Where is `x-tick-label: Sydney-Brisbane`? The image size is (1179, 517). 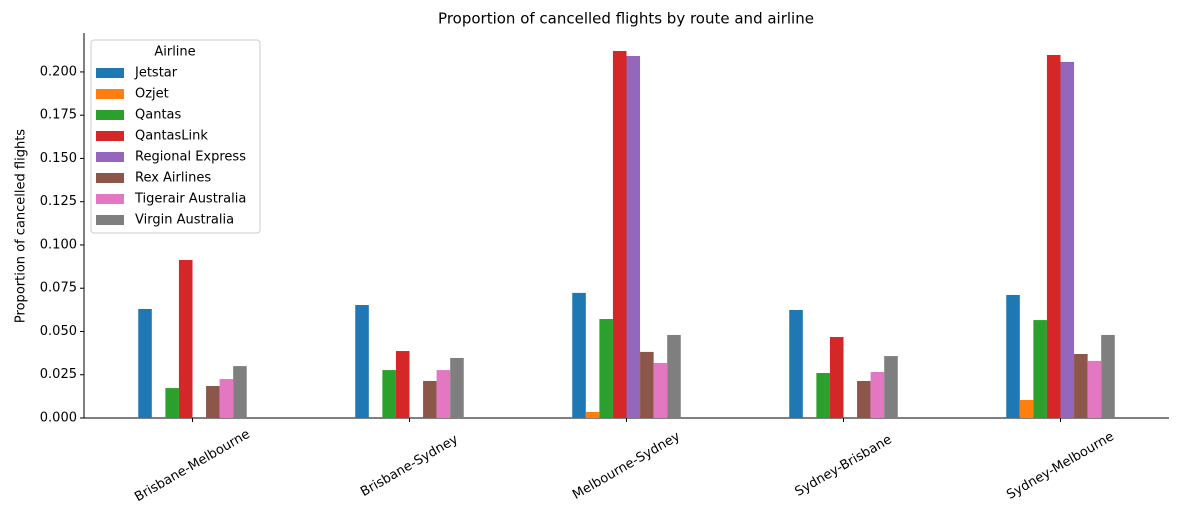
x-tick-label: Sydney-Brisbane is located at coordinates (843, 466).